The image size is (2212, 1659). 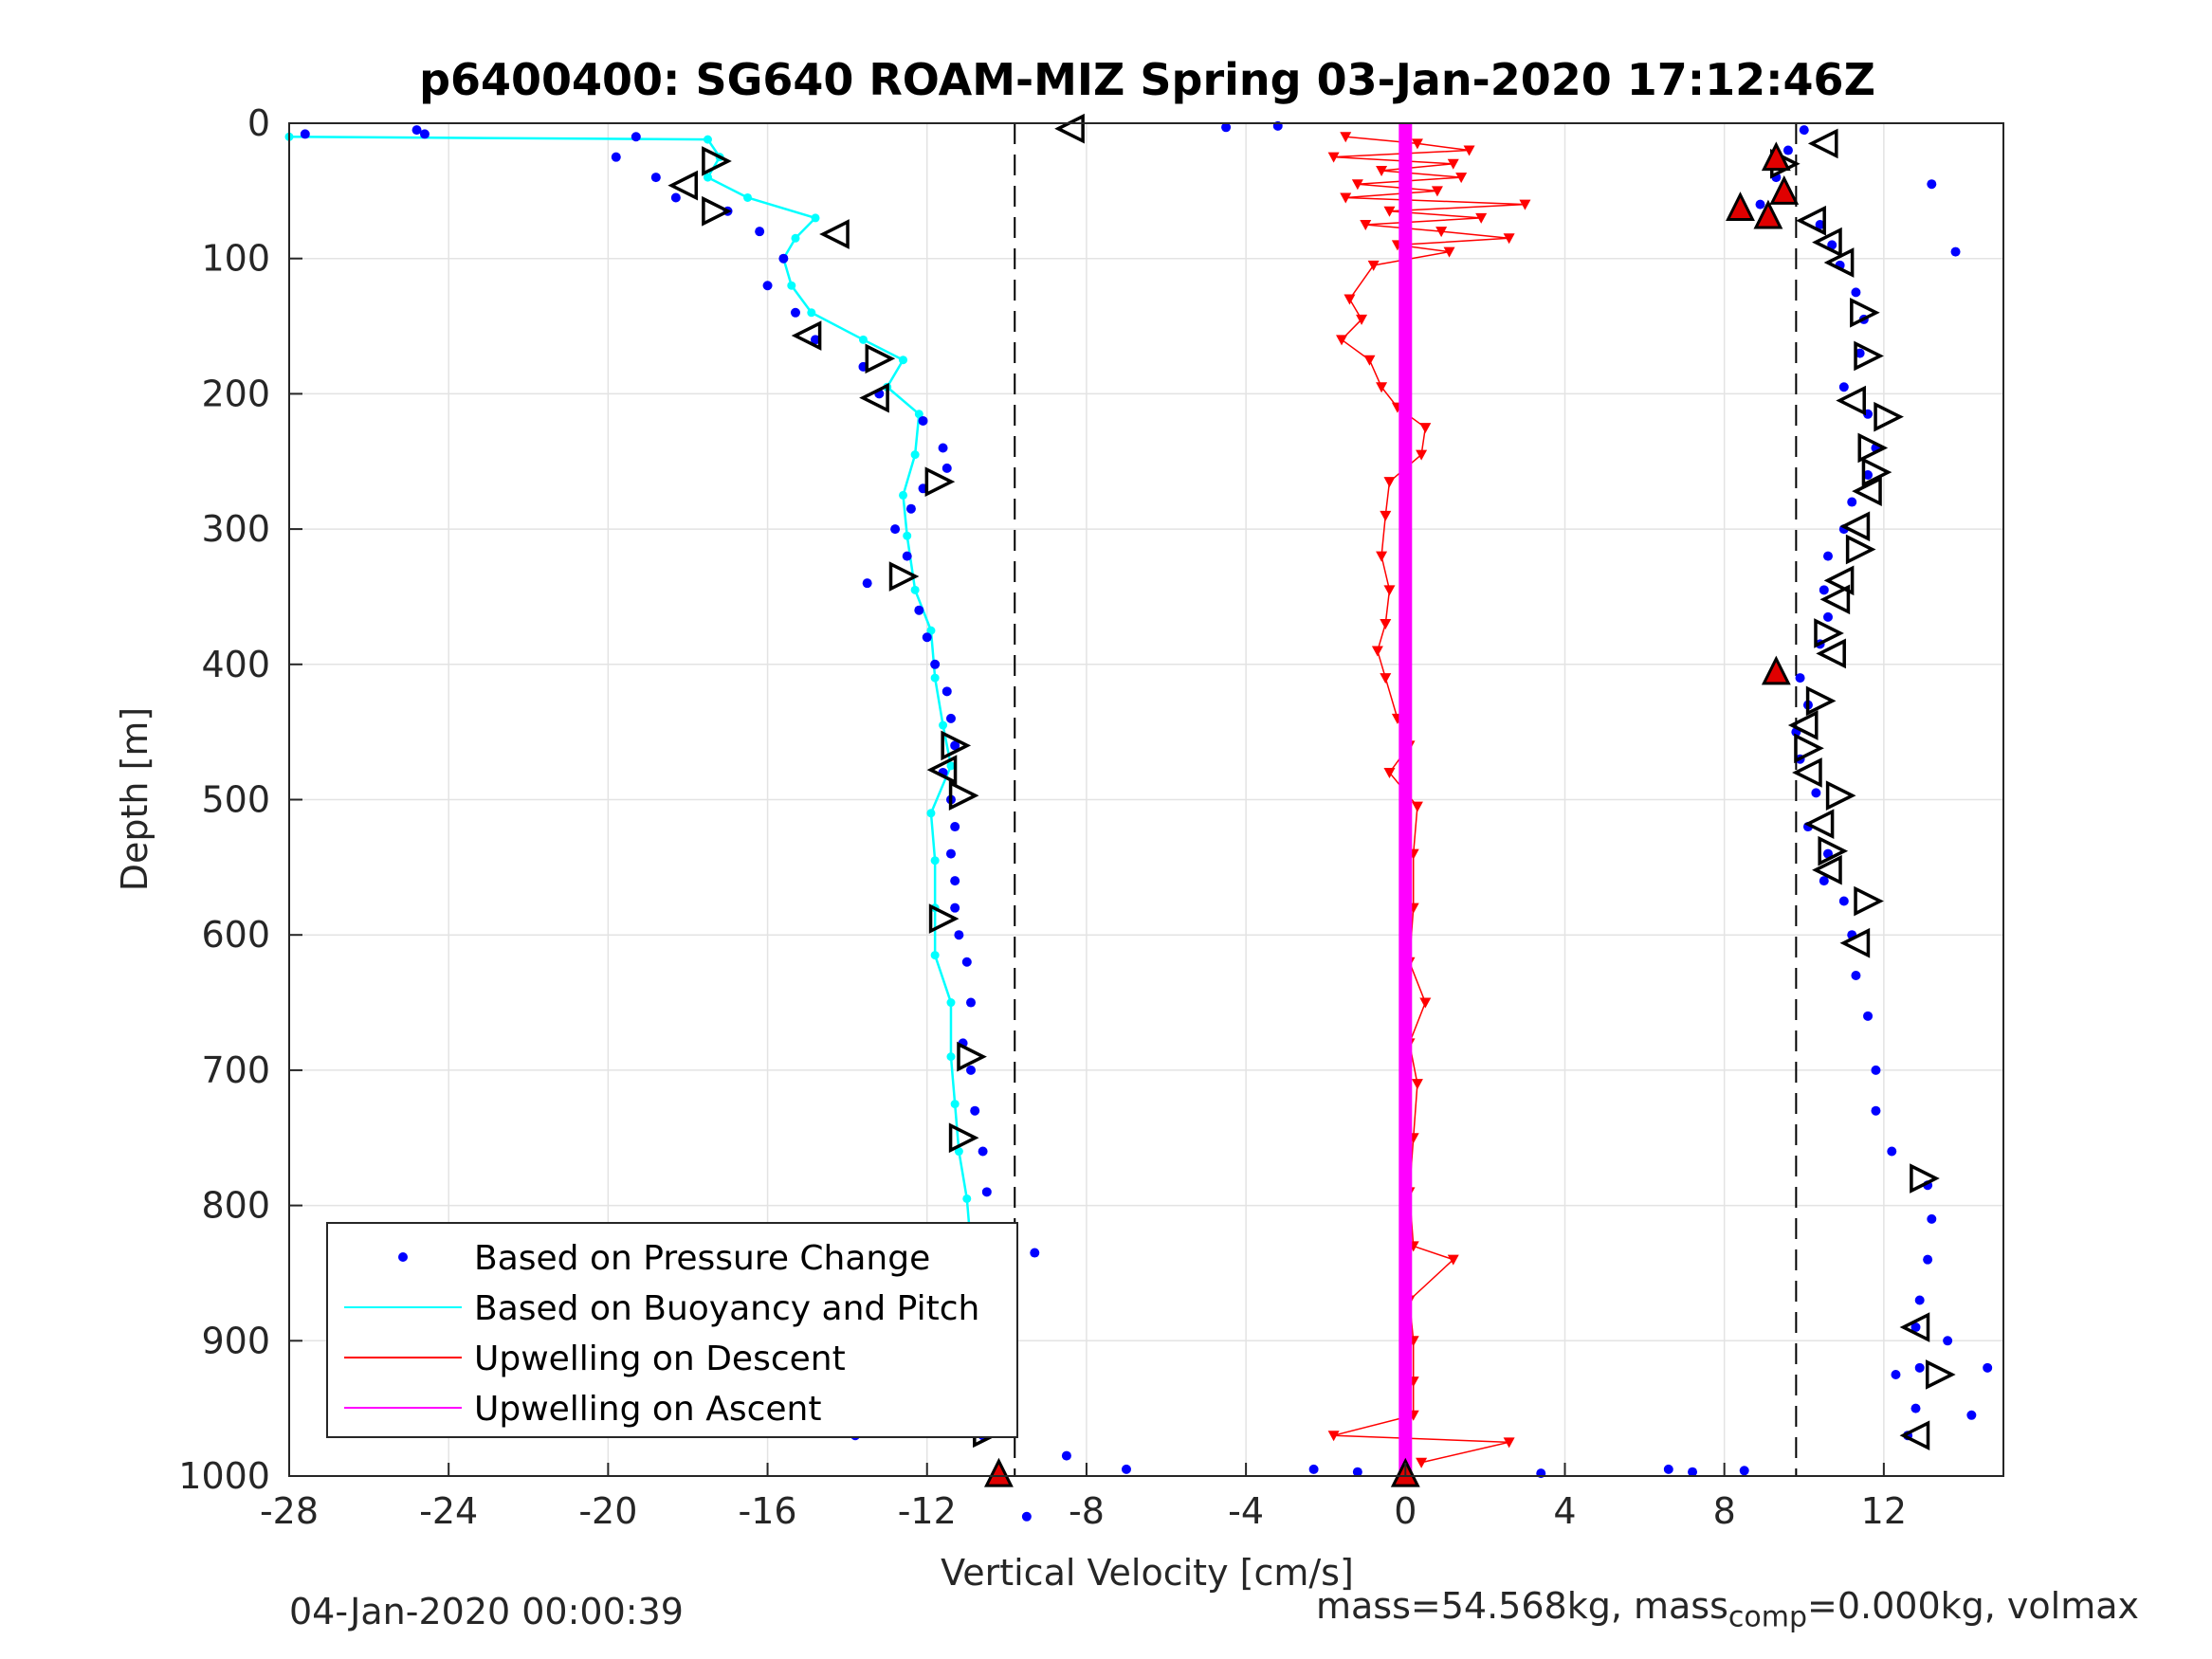 I want to click on x-tick-label: 0, so click(x=1405, y=1511).